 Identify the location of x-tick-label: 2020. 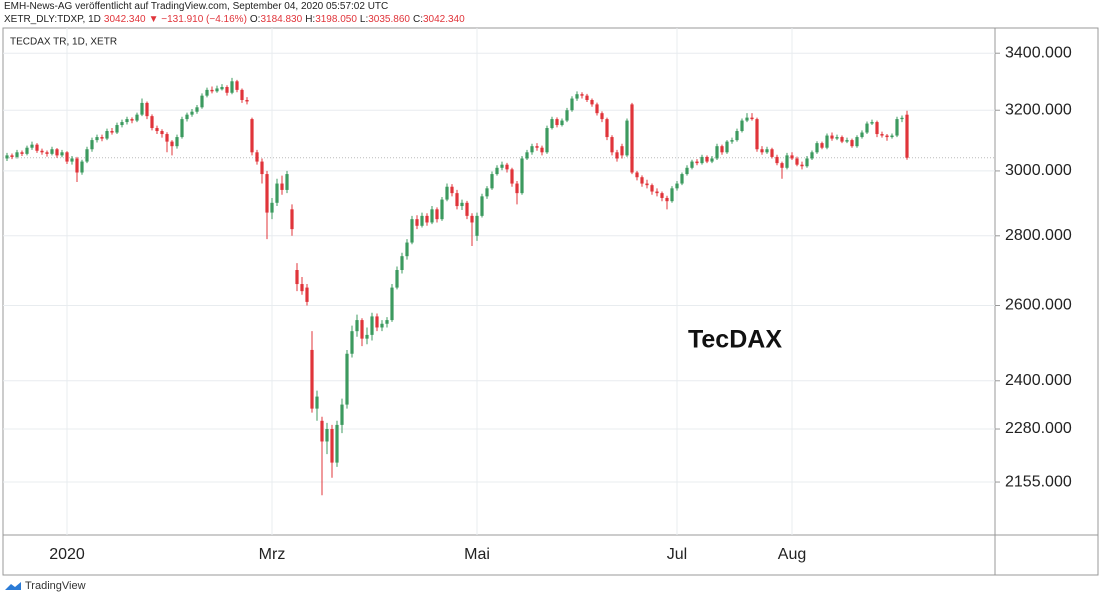
(67, 554).